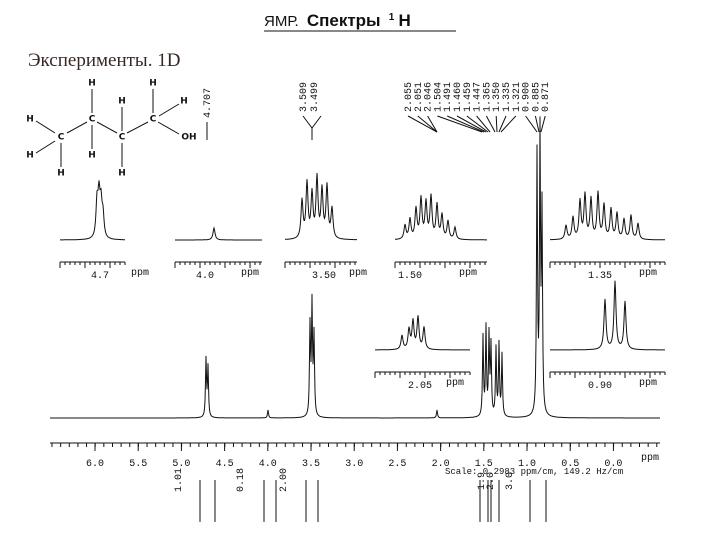 The width and height of the screenshot is (720, 540). I want to click on peak-label: 3.509, so click(304, 97).